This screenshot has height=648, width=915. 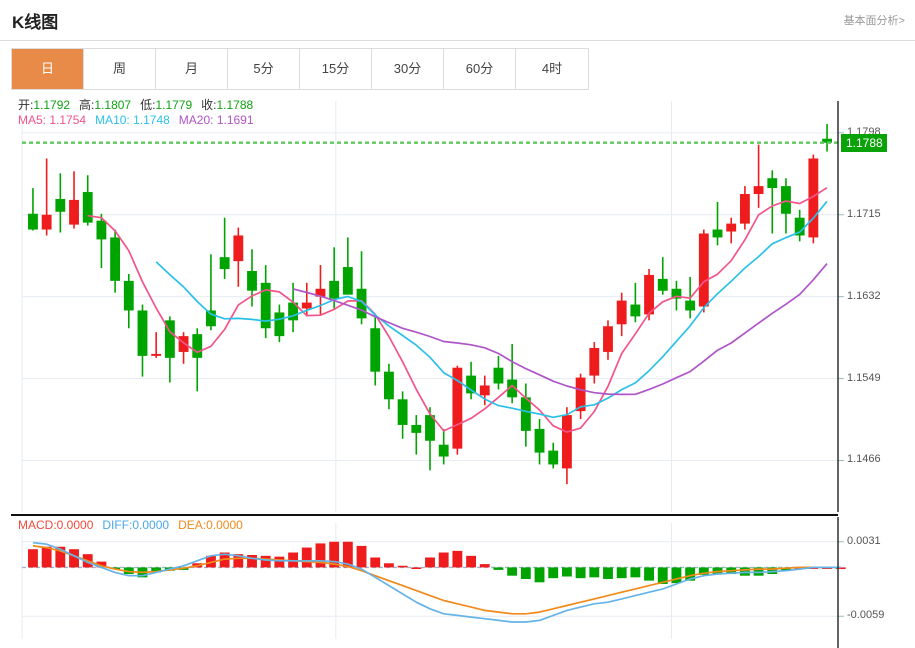 I want to click on ma10-label: MA10:, so click(x=112, y=120).